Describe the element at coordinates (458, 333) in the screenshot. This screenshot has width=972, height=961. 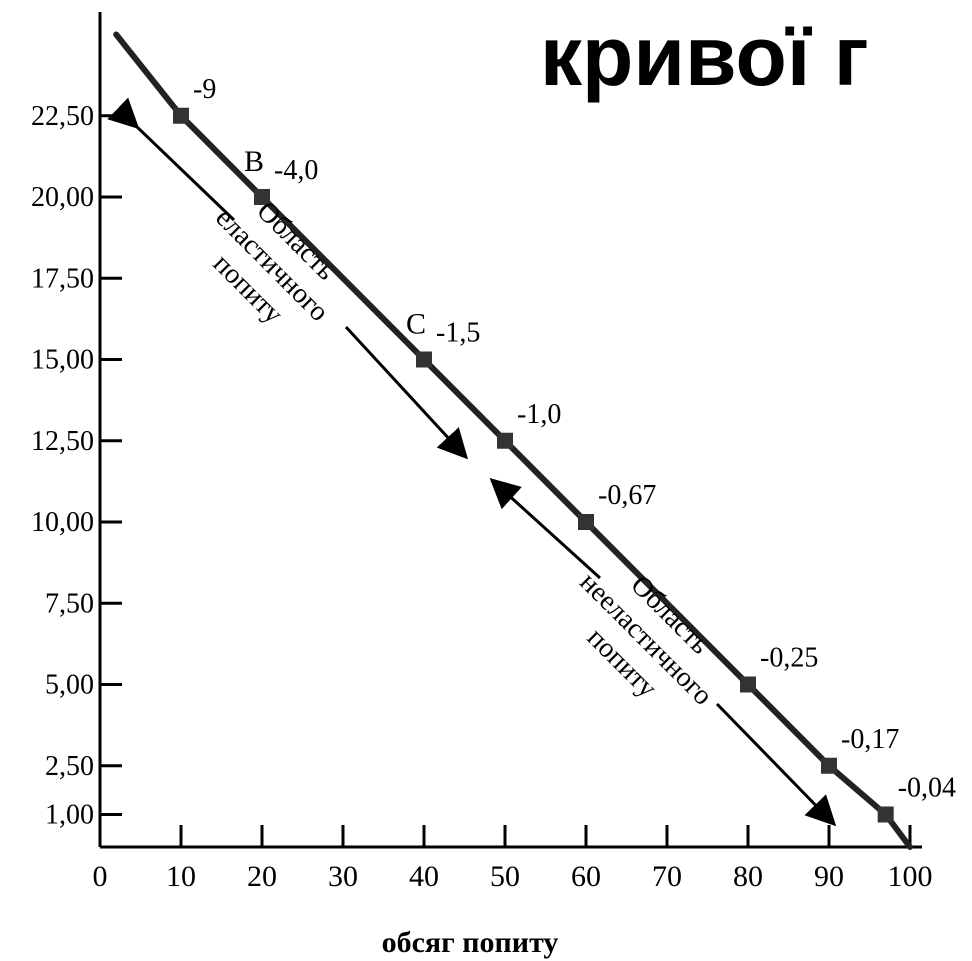
I see `elasticity-label: -1,5` at that location.